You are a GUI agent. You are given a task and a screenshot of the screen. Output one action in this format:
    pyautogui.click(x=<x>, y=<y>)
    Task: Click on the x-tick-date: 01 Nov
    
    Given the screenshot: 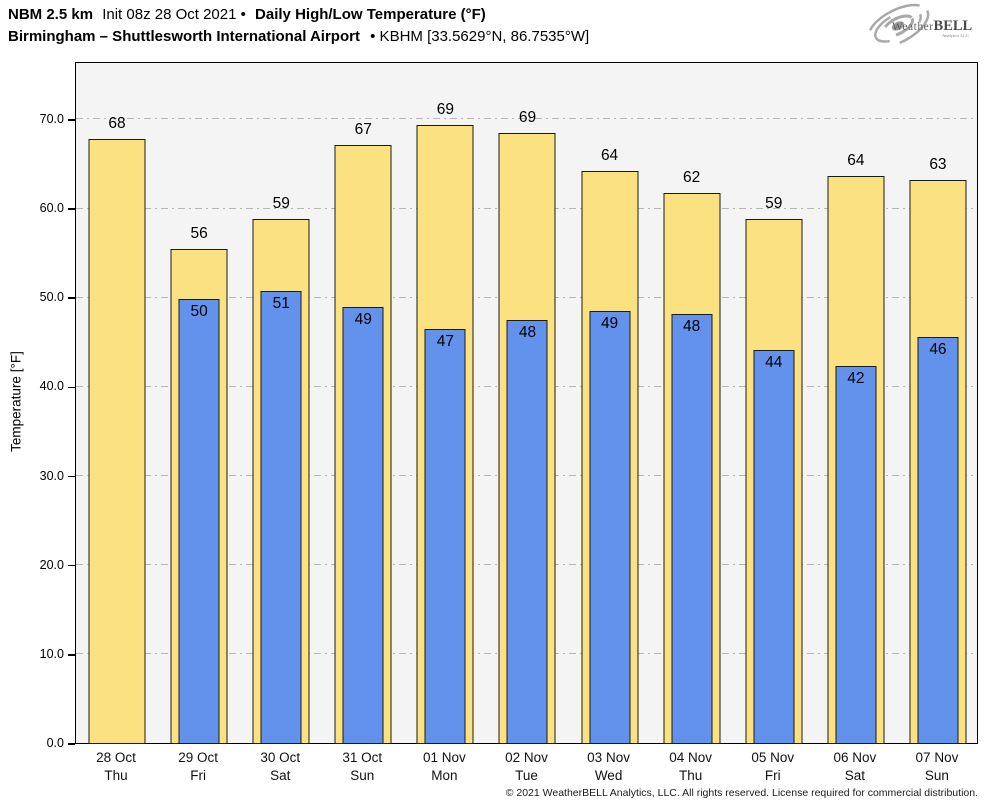 What is the action you would take?
    pyautogui.click(x=444, y=757)
    